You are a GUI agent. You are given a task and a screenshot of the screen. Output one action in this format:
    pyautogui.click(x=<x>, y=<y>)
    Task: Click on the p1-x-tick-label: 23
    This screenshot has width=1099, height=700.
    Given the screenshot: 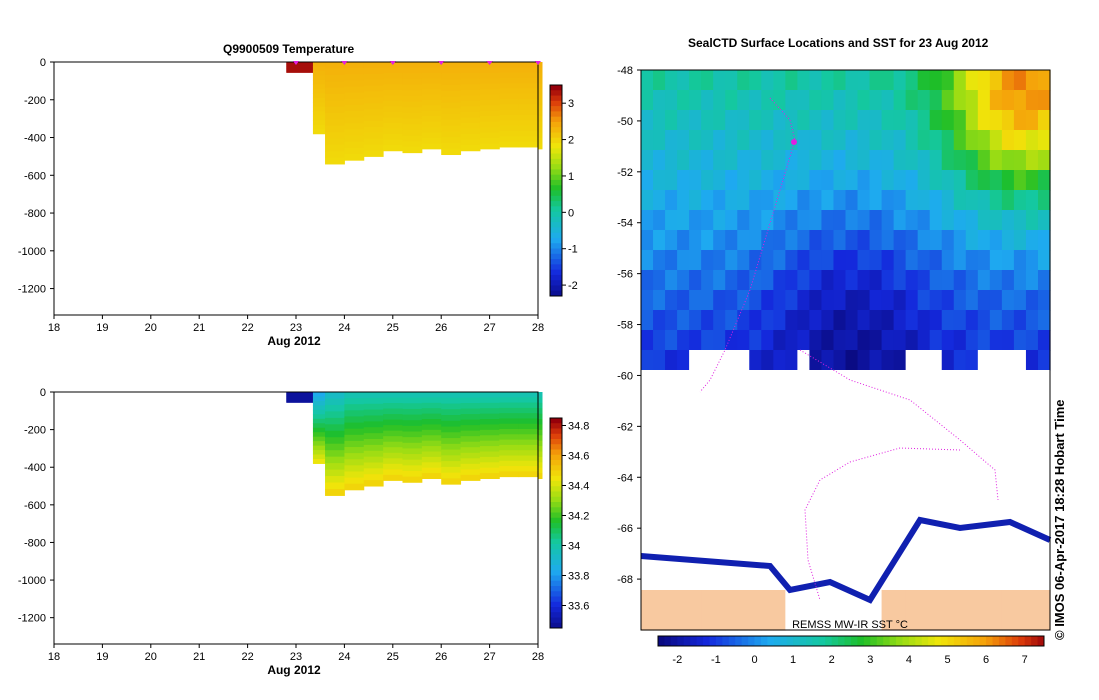 What is the action you would take?
    pyautogui.click(x=296, y=657)
    